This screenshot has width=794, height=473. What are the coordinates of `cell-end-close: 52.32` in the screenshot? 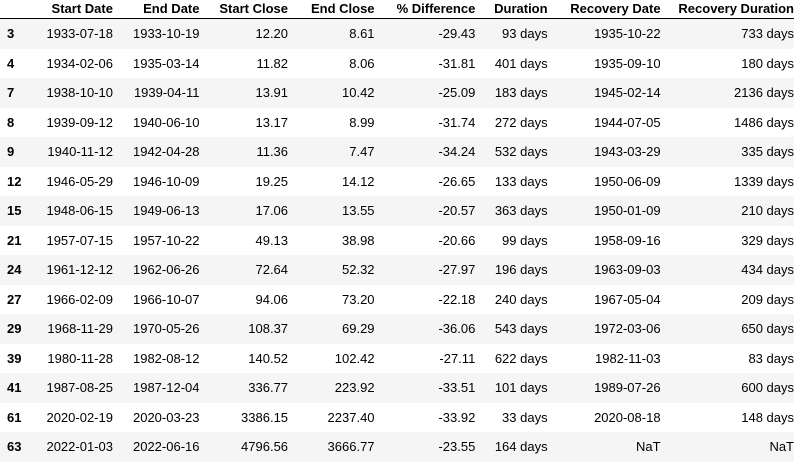 It's located at (358, 270).